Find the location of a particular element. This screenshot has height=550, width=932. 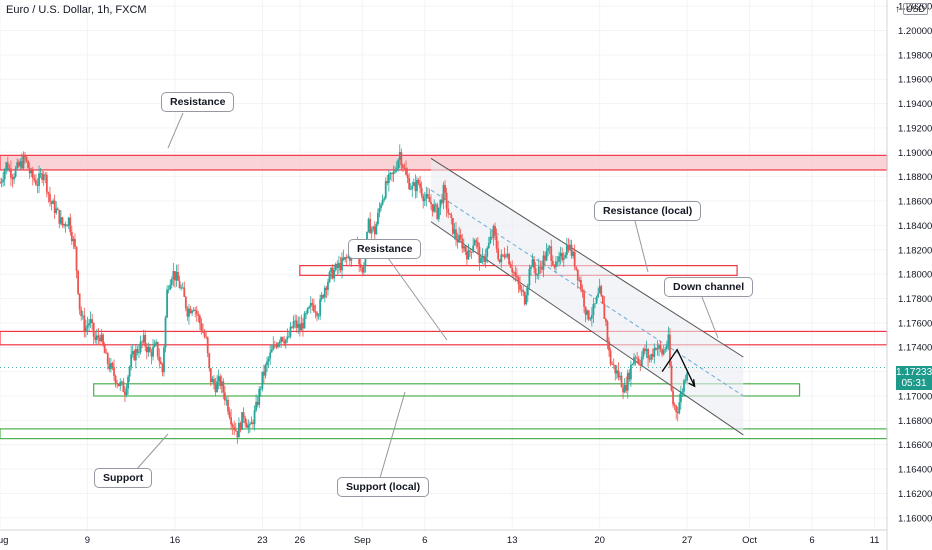

x-tick-label: 20 is located at coordinates (599, 540).